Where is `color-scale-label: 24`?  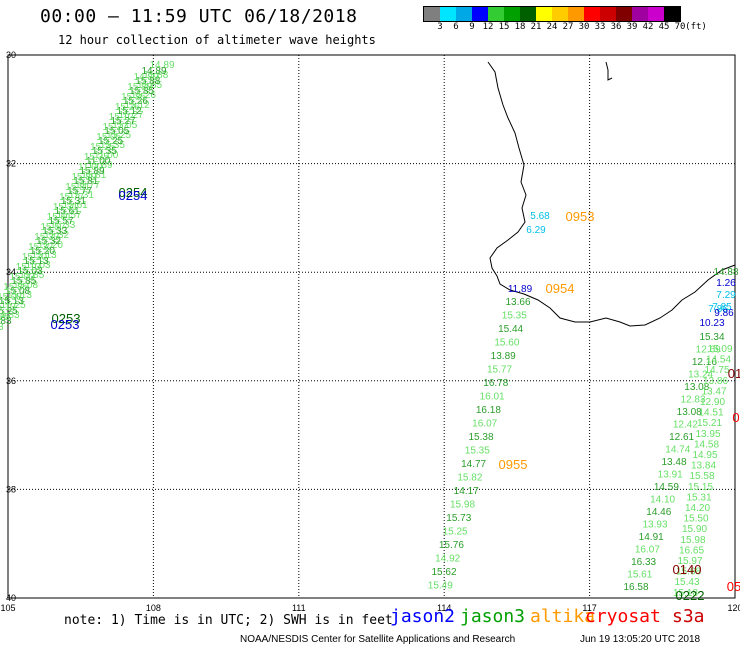
color-scale-label: 24 is located at coordinates (552, 27).